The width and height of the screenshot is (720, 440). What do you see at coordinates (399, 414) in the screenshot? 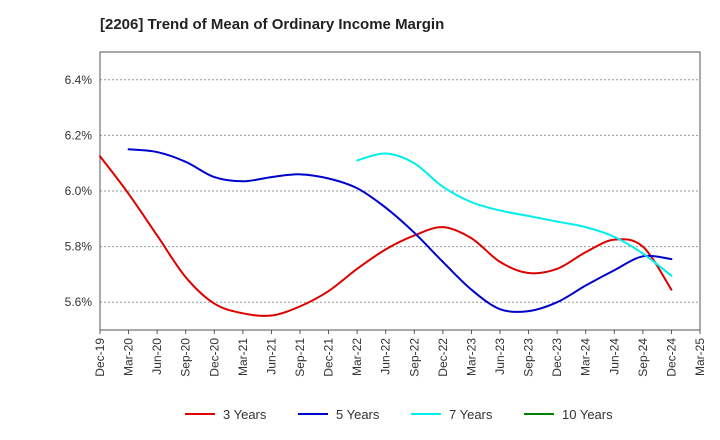
I see `legend: 3 Years 5 Years 7 Years 10 Years` at bounding box center [399, 414].